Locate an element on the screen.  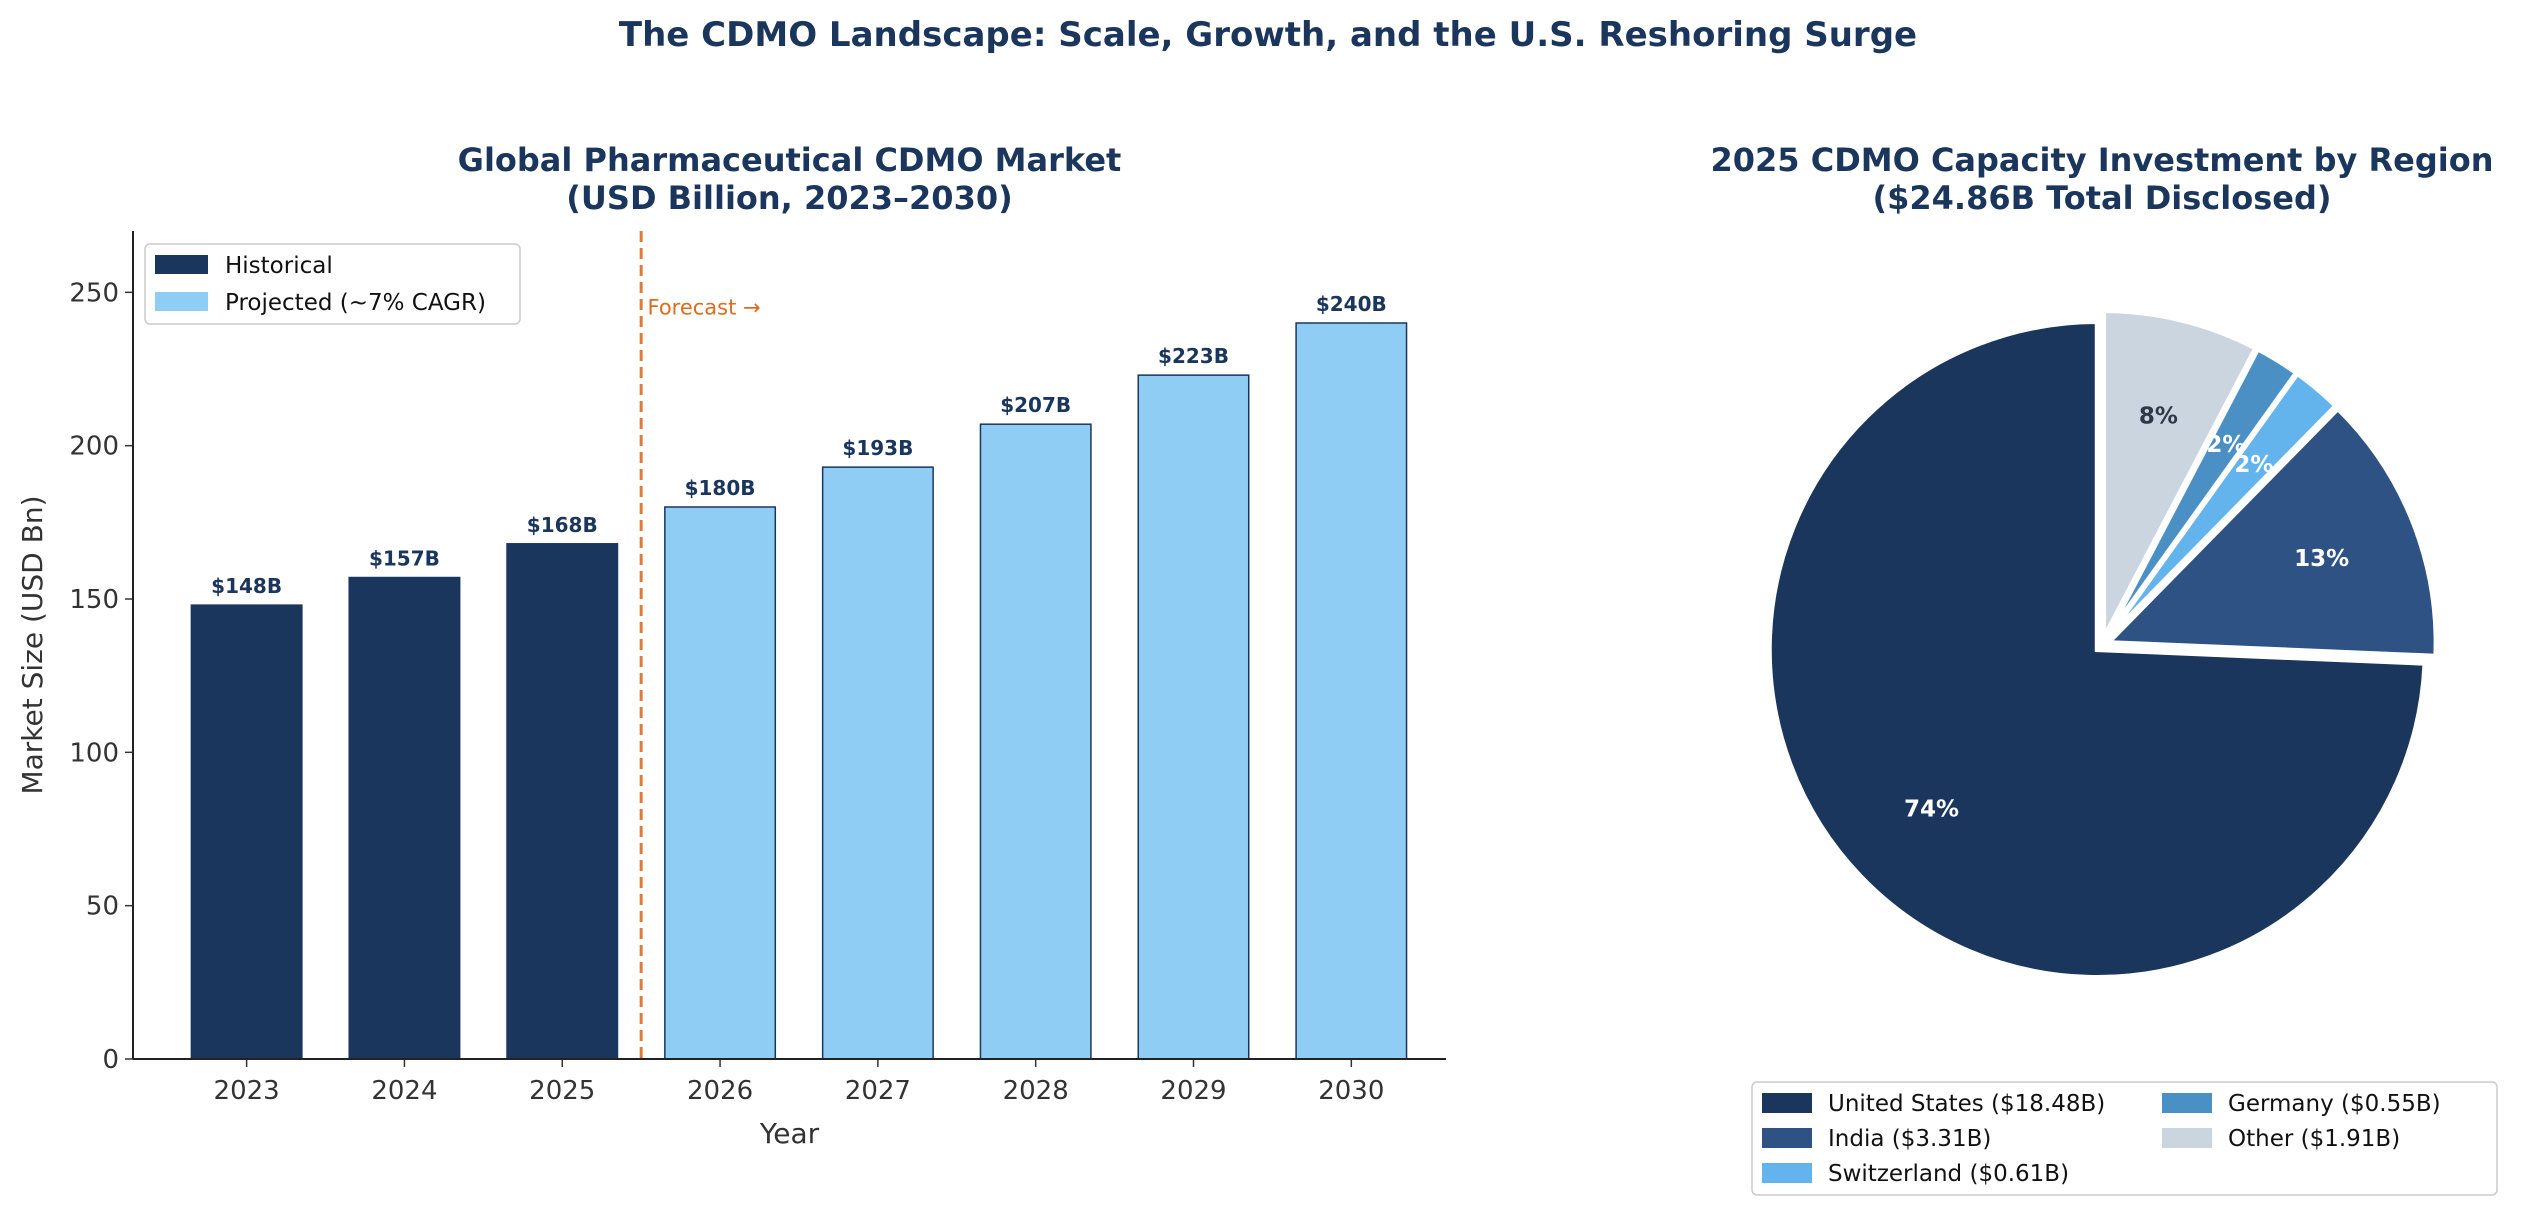
x-tick-label: 2025 is located at coordinates (562, 1091).